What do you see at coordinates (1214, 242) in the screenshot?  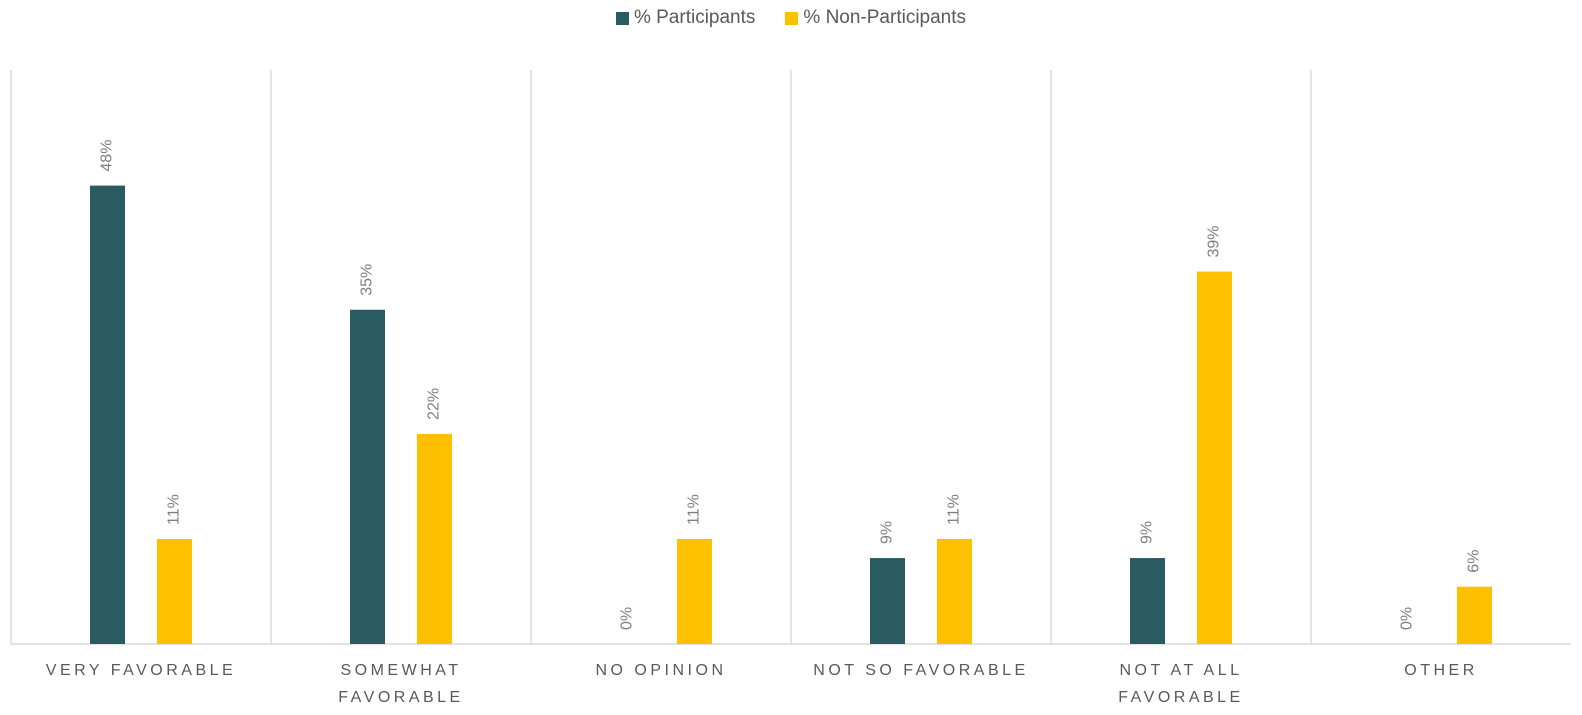 I see `value-label: 39%` at bounding box center [1214, 242].